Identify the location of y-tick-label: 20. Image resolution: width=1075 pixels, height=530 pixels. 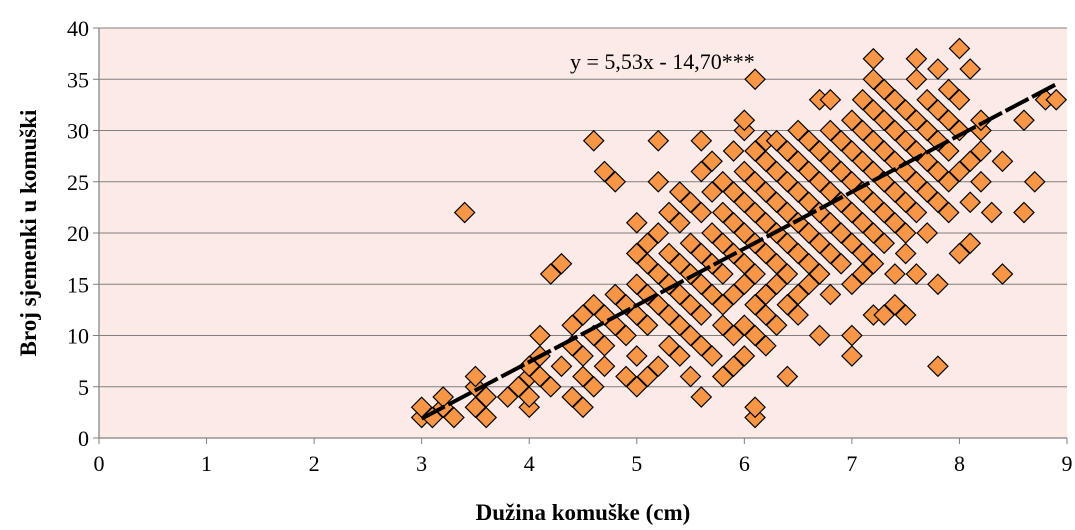
(78, 233).